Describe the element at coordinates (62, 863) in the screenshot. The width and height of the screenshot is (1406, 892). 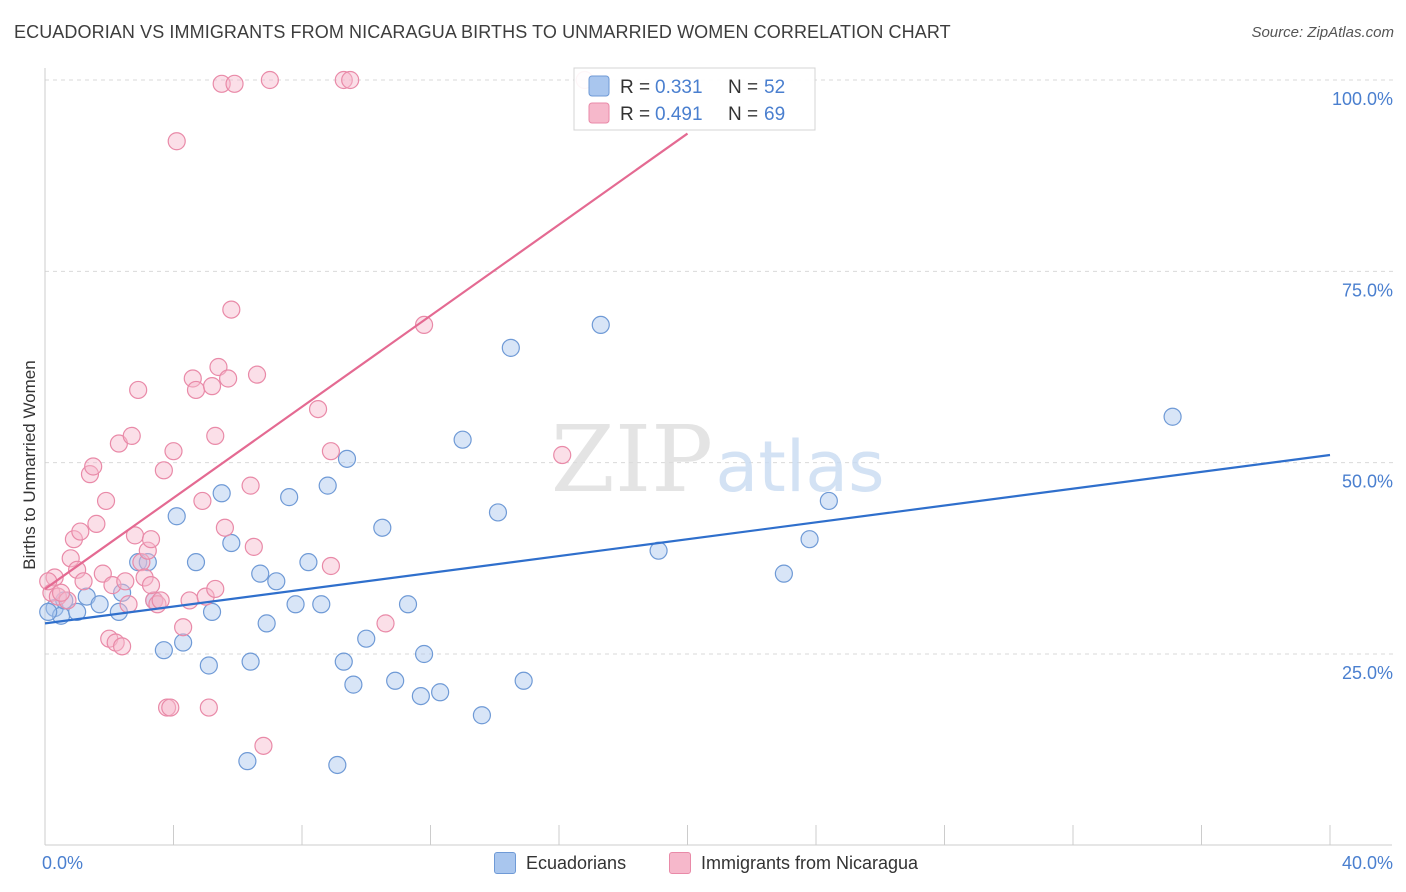
I see `x-tick-label: 0.0%` at that location.